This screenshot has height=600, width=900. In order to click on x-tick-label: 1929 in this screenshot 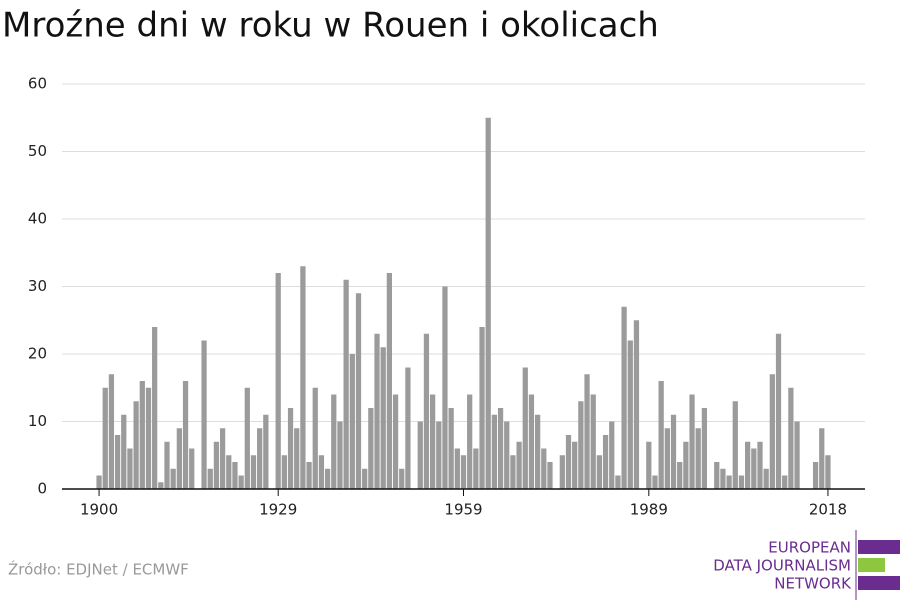, I will do `click(278, 510)`.